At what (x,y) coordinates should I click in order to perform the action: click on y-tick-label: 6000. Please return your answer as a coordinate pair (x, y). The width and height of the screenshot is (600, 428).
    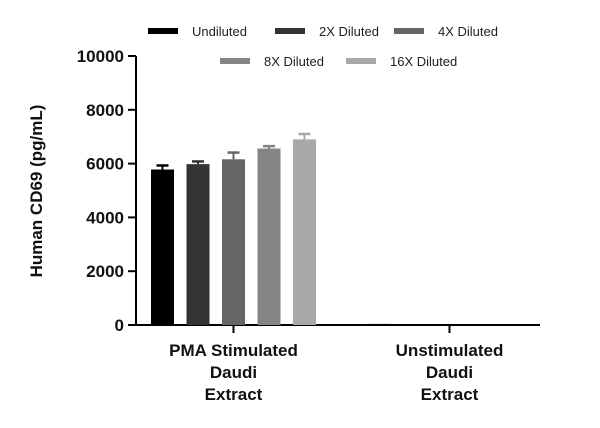
    Looking at the image, I should click on (105, 164).